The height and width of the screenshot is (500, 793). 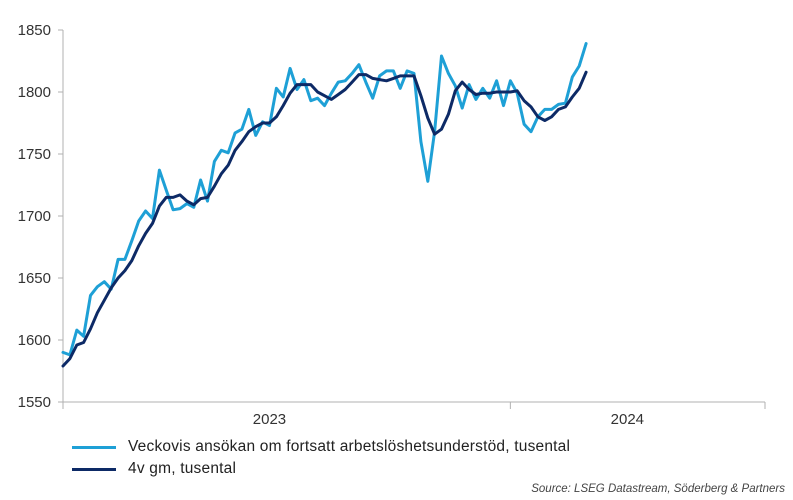 What do you see at coordinates (448, 419) in the screenshot?
I see `x-axis-labels: 2023 2024` at bounding box center [448, 419].